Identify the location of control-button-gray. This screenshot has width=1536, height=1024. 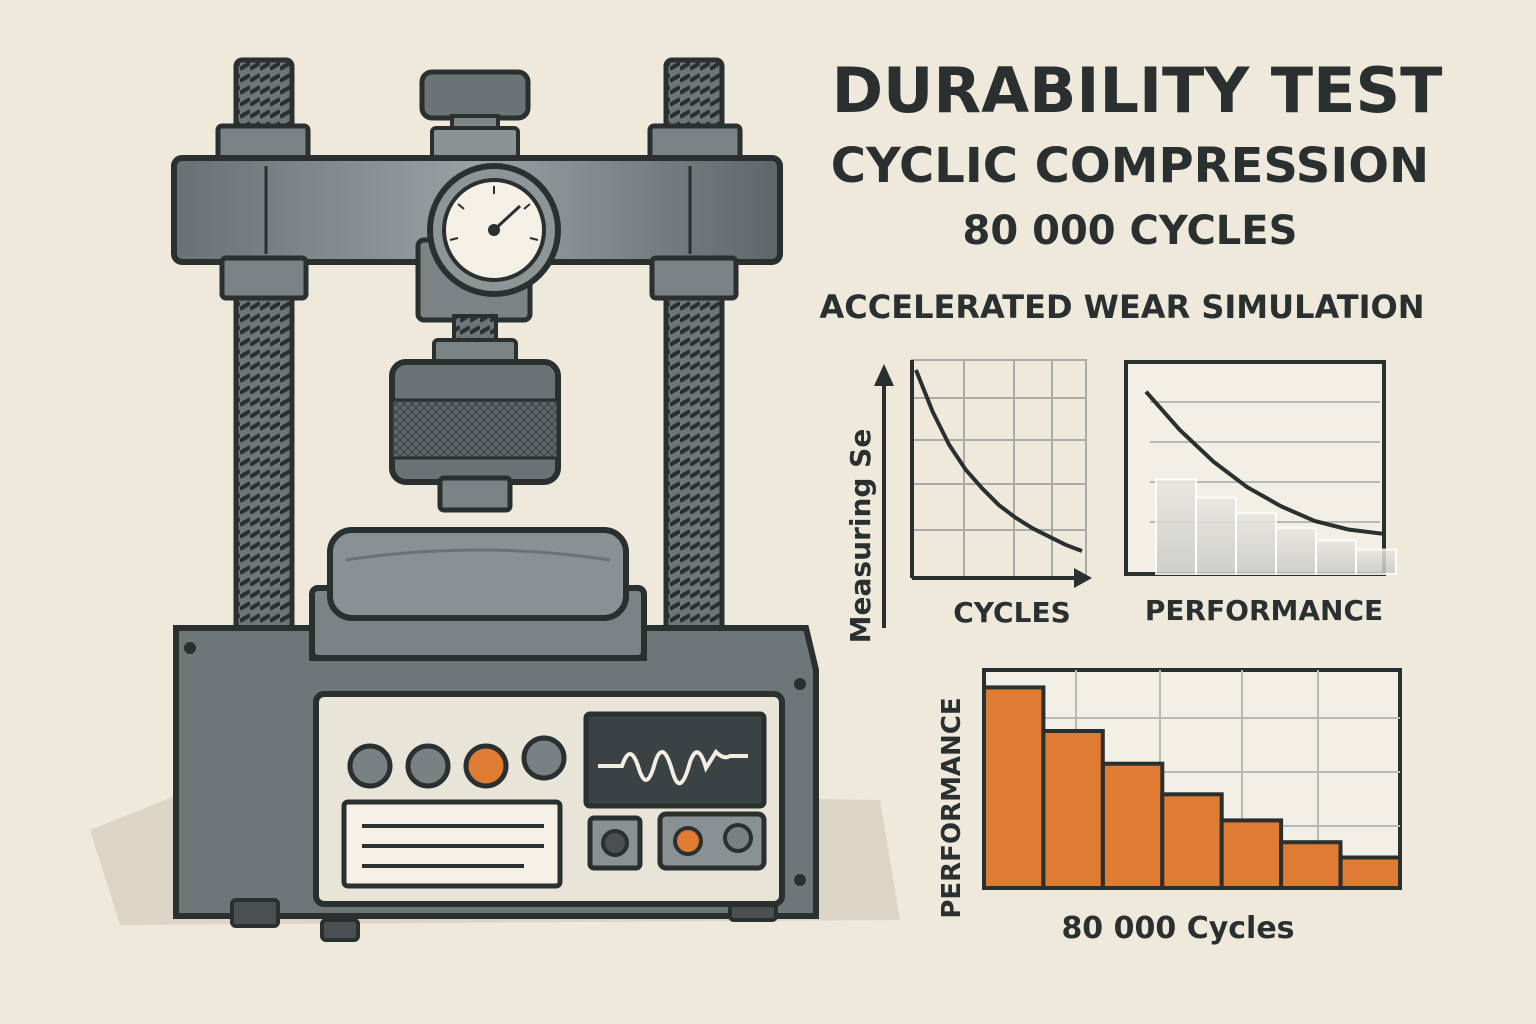
(738, 838).